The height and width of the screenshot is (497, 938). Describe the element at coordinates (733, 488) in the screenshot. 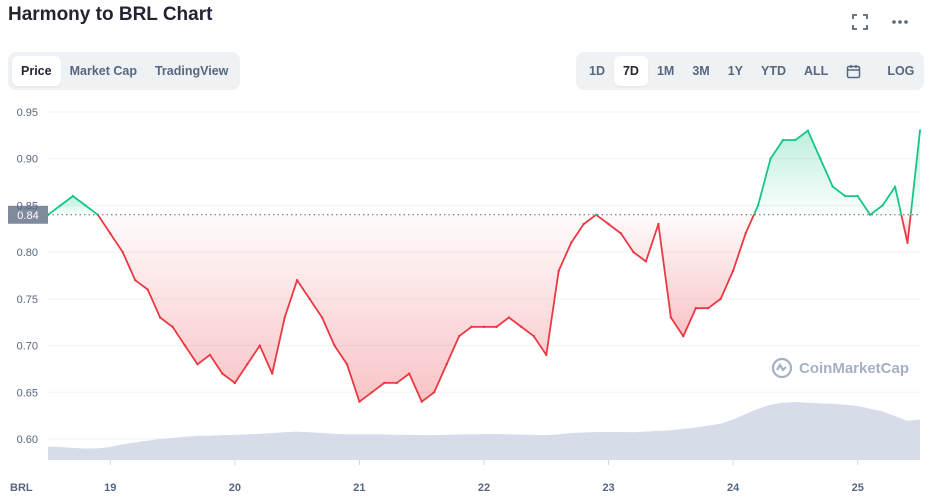

I see `x-tick-label: 24` at that location.